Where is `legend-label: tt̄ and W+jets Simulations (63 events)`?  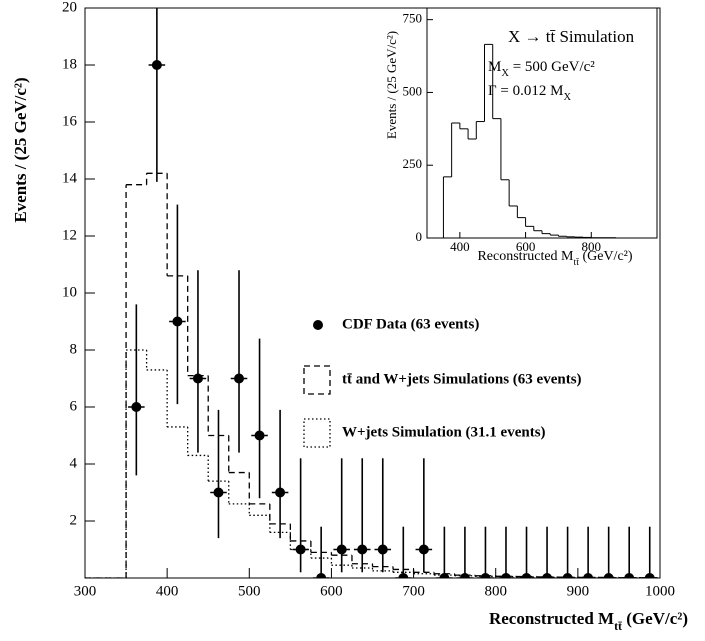
legend-label: tt̄ and W+jets Simulations (63 events) is located at coordinates (462, 379).